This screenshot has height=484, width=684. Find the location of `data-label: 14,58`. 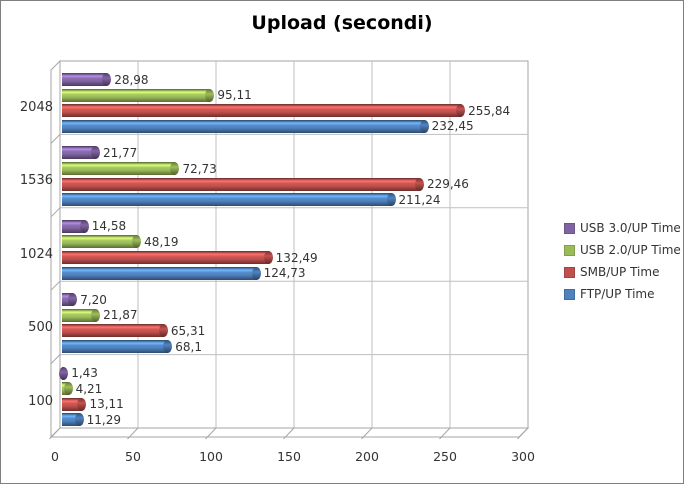

data-label: 14,58 is located at coordinates (109, 226).